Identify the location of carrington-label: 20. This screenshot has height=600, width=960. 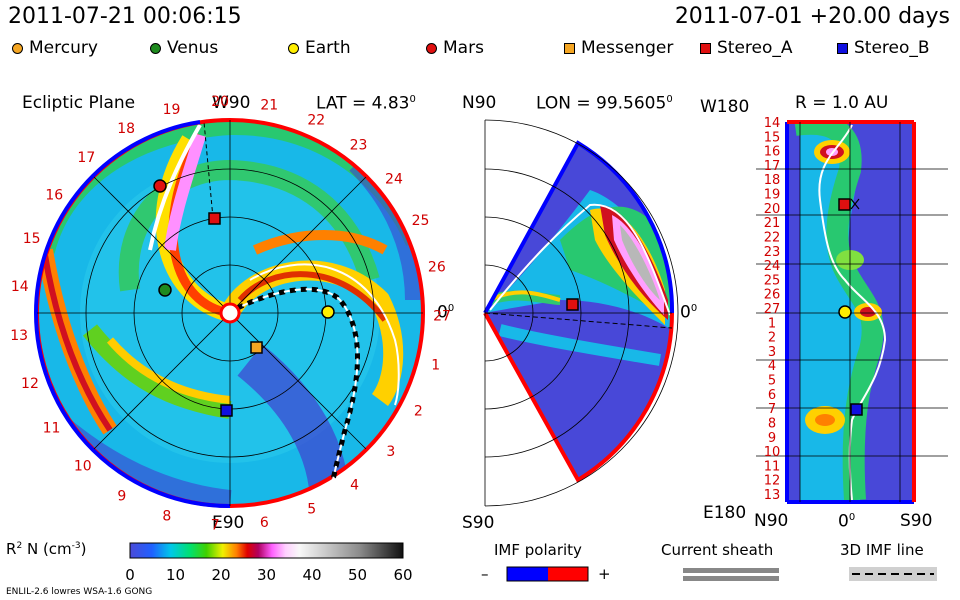
(220, 102).